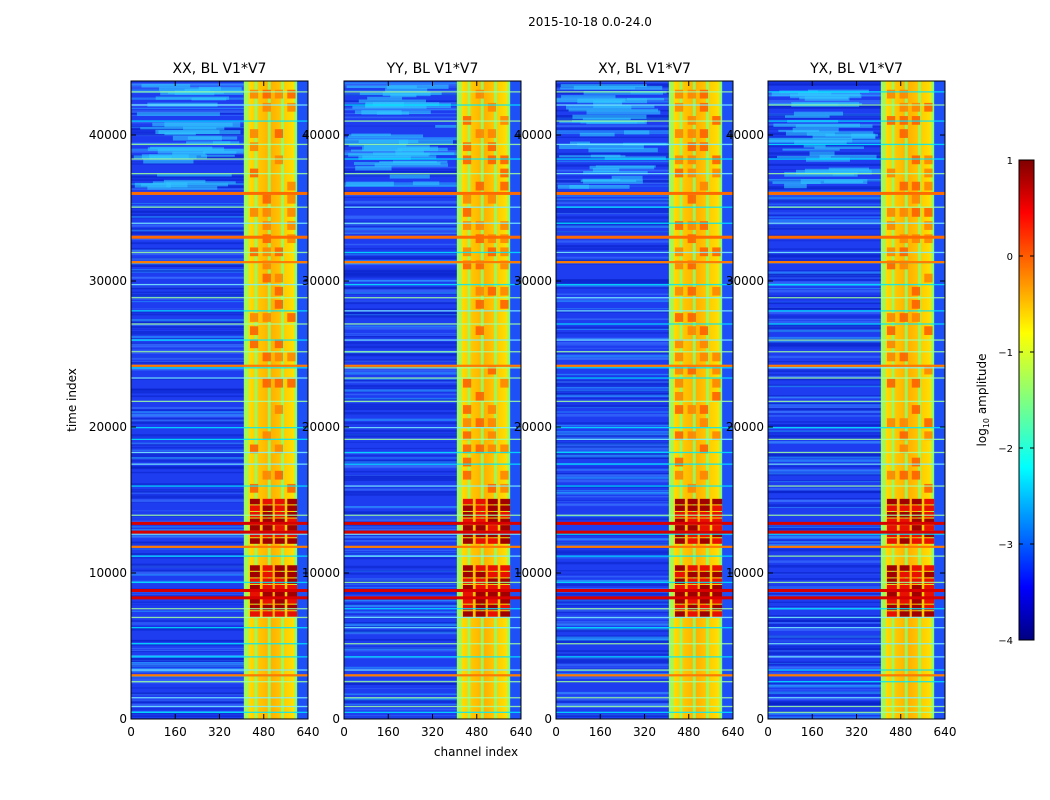 The height and width of the screenshot is (800, 1050). What do you see at coordinates (1005, 353) in the screenshot?
I see `colorbar-tick-label: −1` at bounding box center [1005, 353].